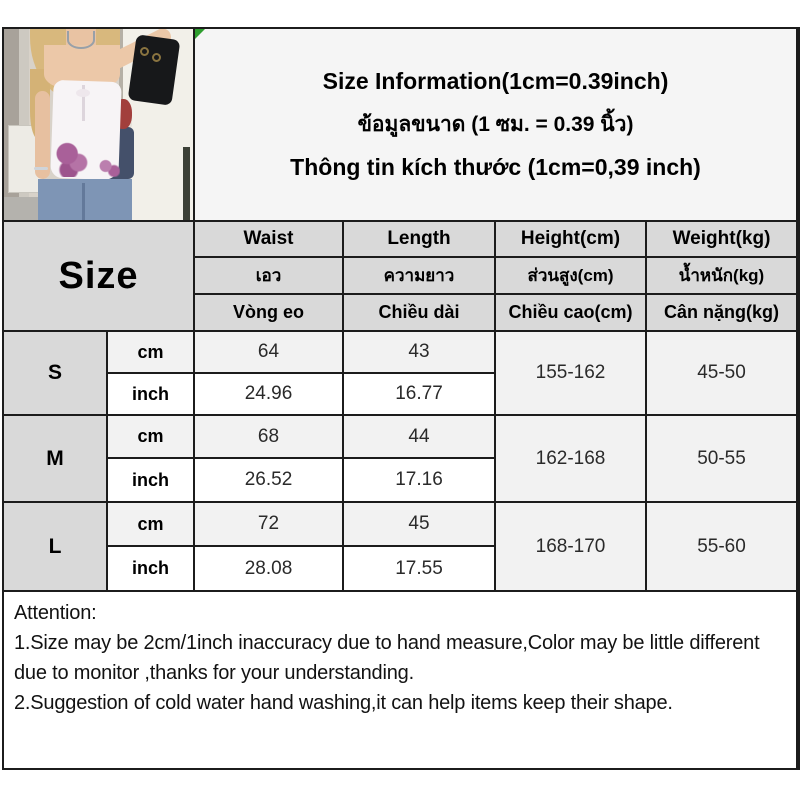 This screenshot has height=800, width=800. I want to click on product-photo, so click(98, 124).